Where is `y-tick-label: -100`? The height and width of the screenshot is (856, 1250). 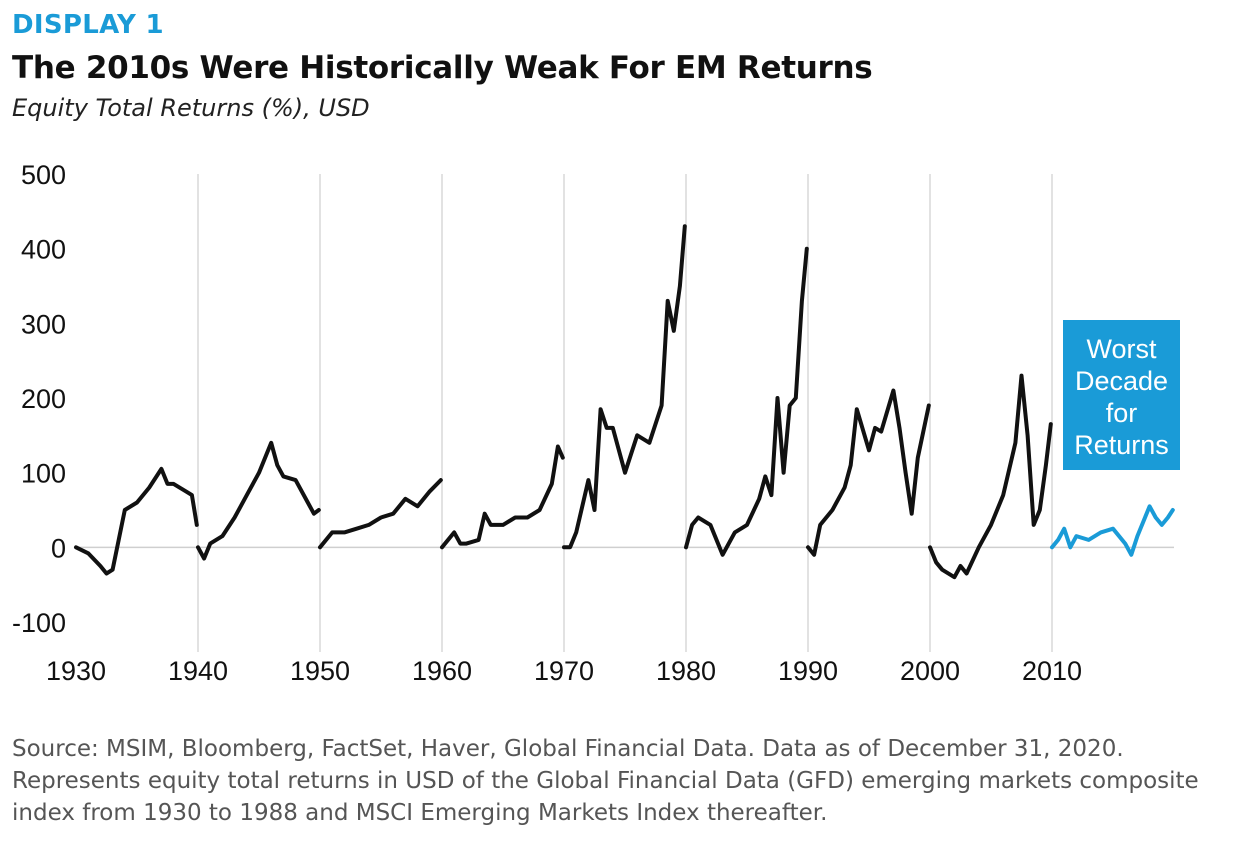
y-tick-label: -100 is located at coordinates (39, 623).